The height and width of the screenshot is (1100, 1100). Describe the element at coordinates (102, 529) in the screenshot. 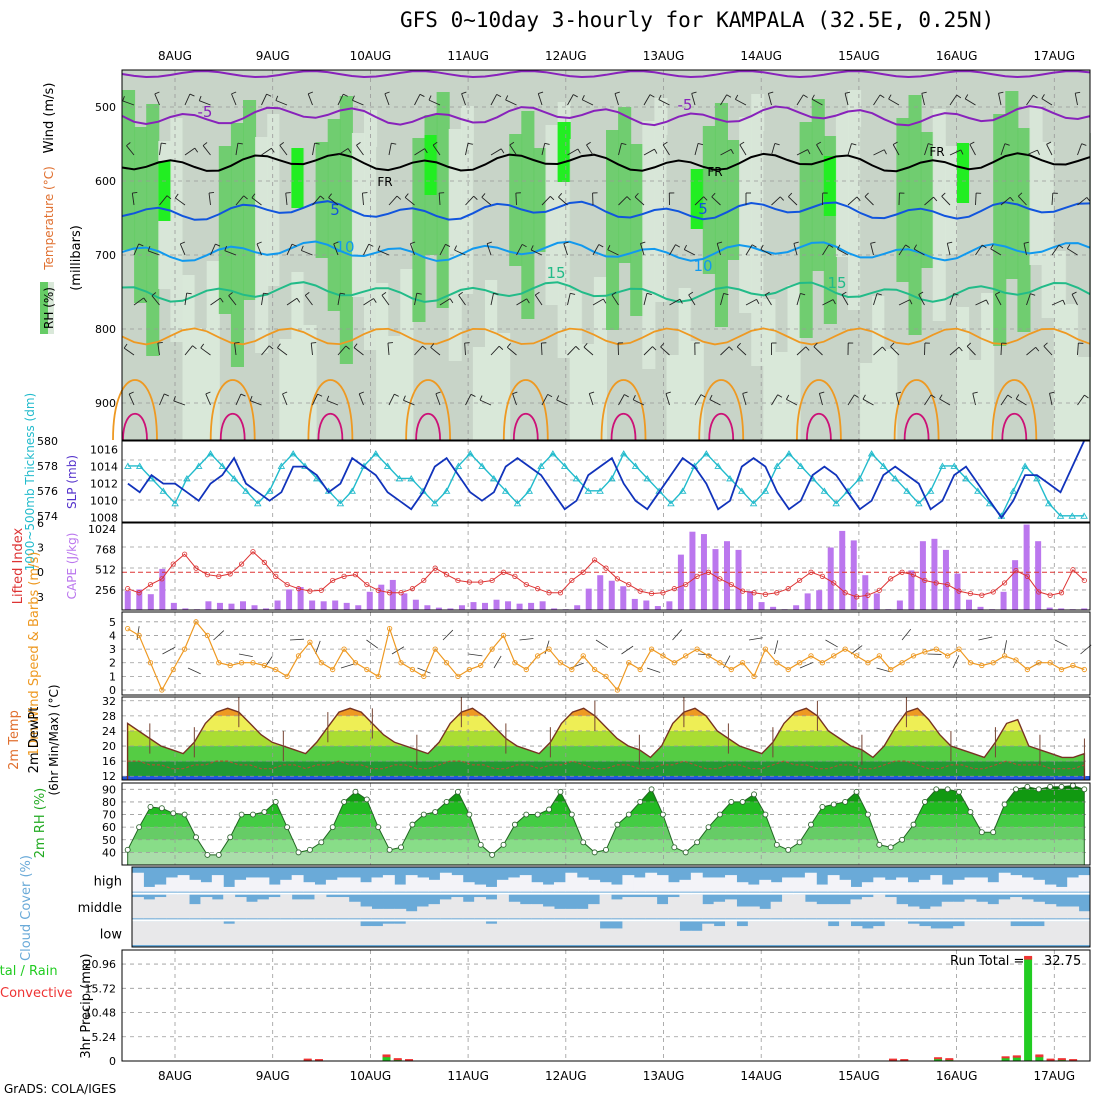

I see `cape-tick-label: 1024` at that location.